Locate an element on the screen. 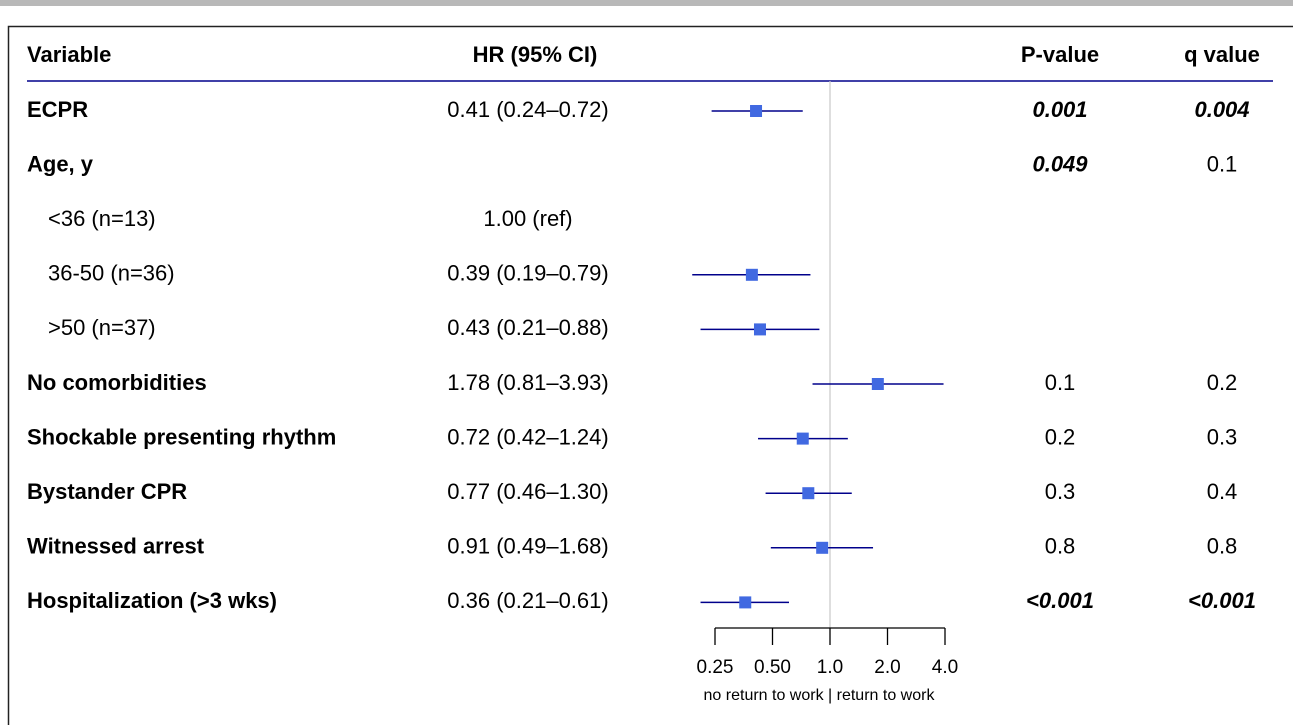  row-label: Bystander CPR is located at coordinates (107, 491).